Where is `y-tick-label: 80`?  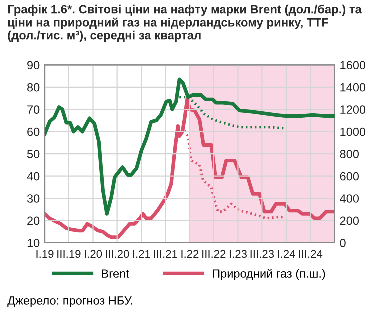 y-tick-label: 80 is located at coordinates (34, 87).